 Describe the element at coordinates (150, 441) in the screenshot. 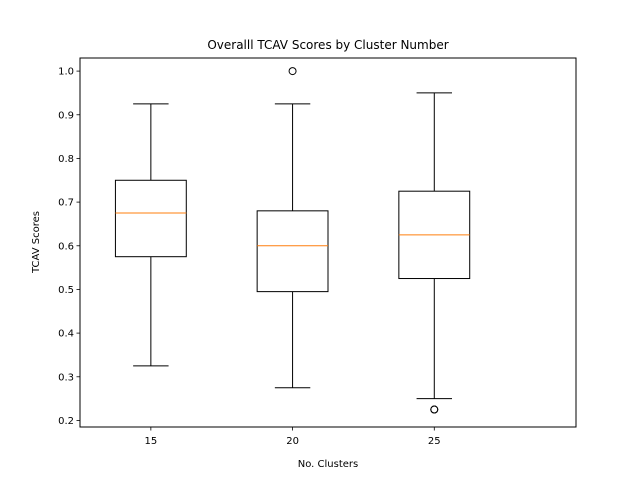

I see `x-tick-label: 15` at that location.